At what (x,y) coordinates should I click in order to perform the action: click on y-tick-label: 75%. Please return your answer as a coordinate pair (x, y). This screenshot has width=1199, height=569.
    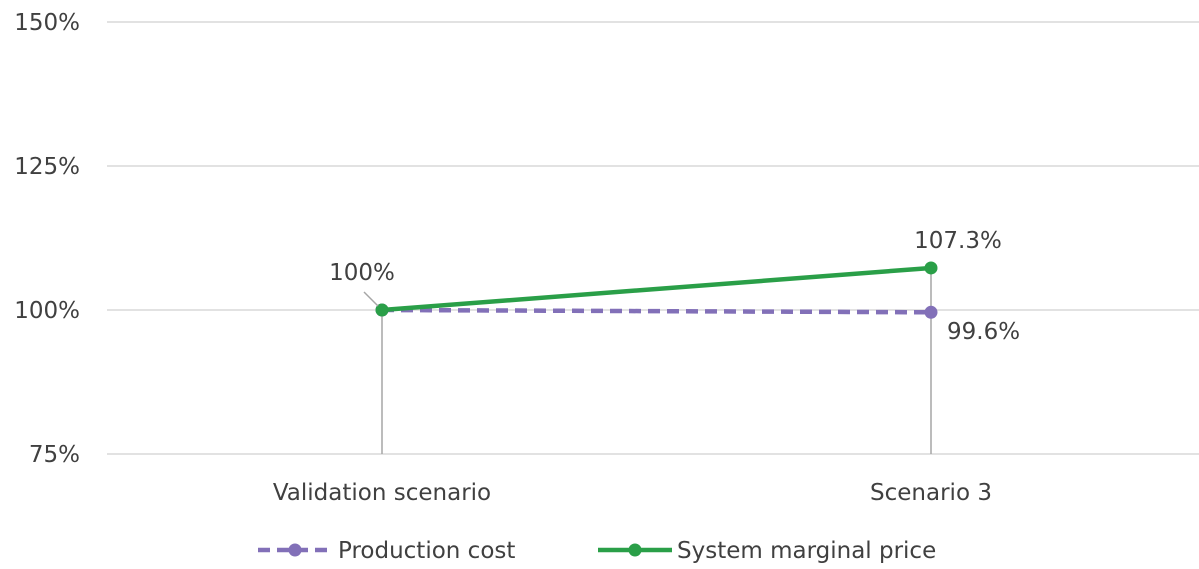
    Looking at the image, I should click on (54, 455).